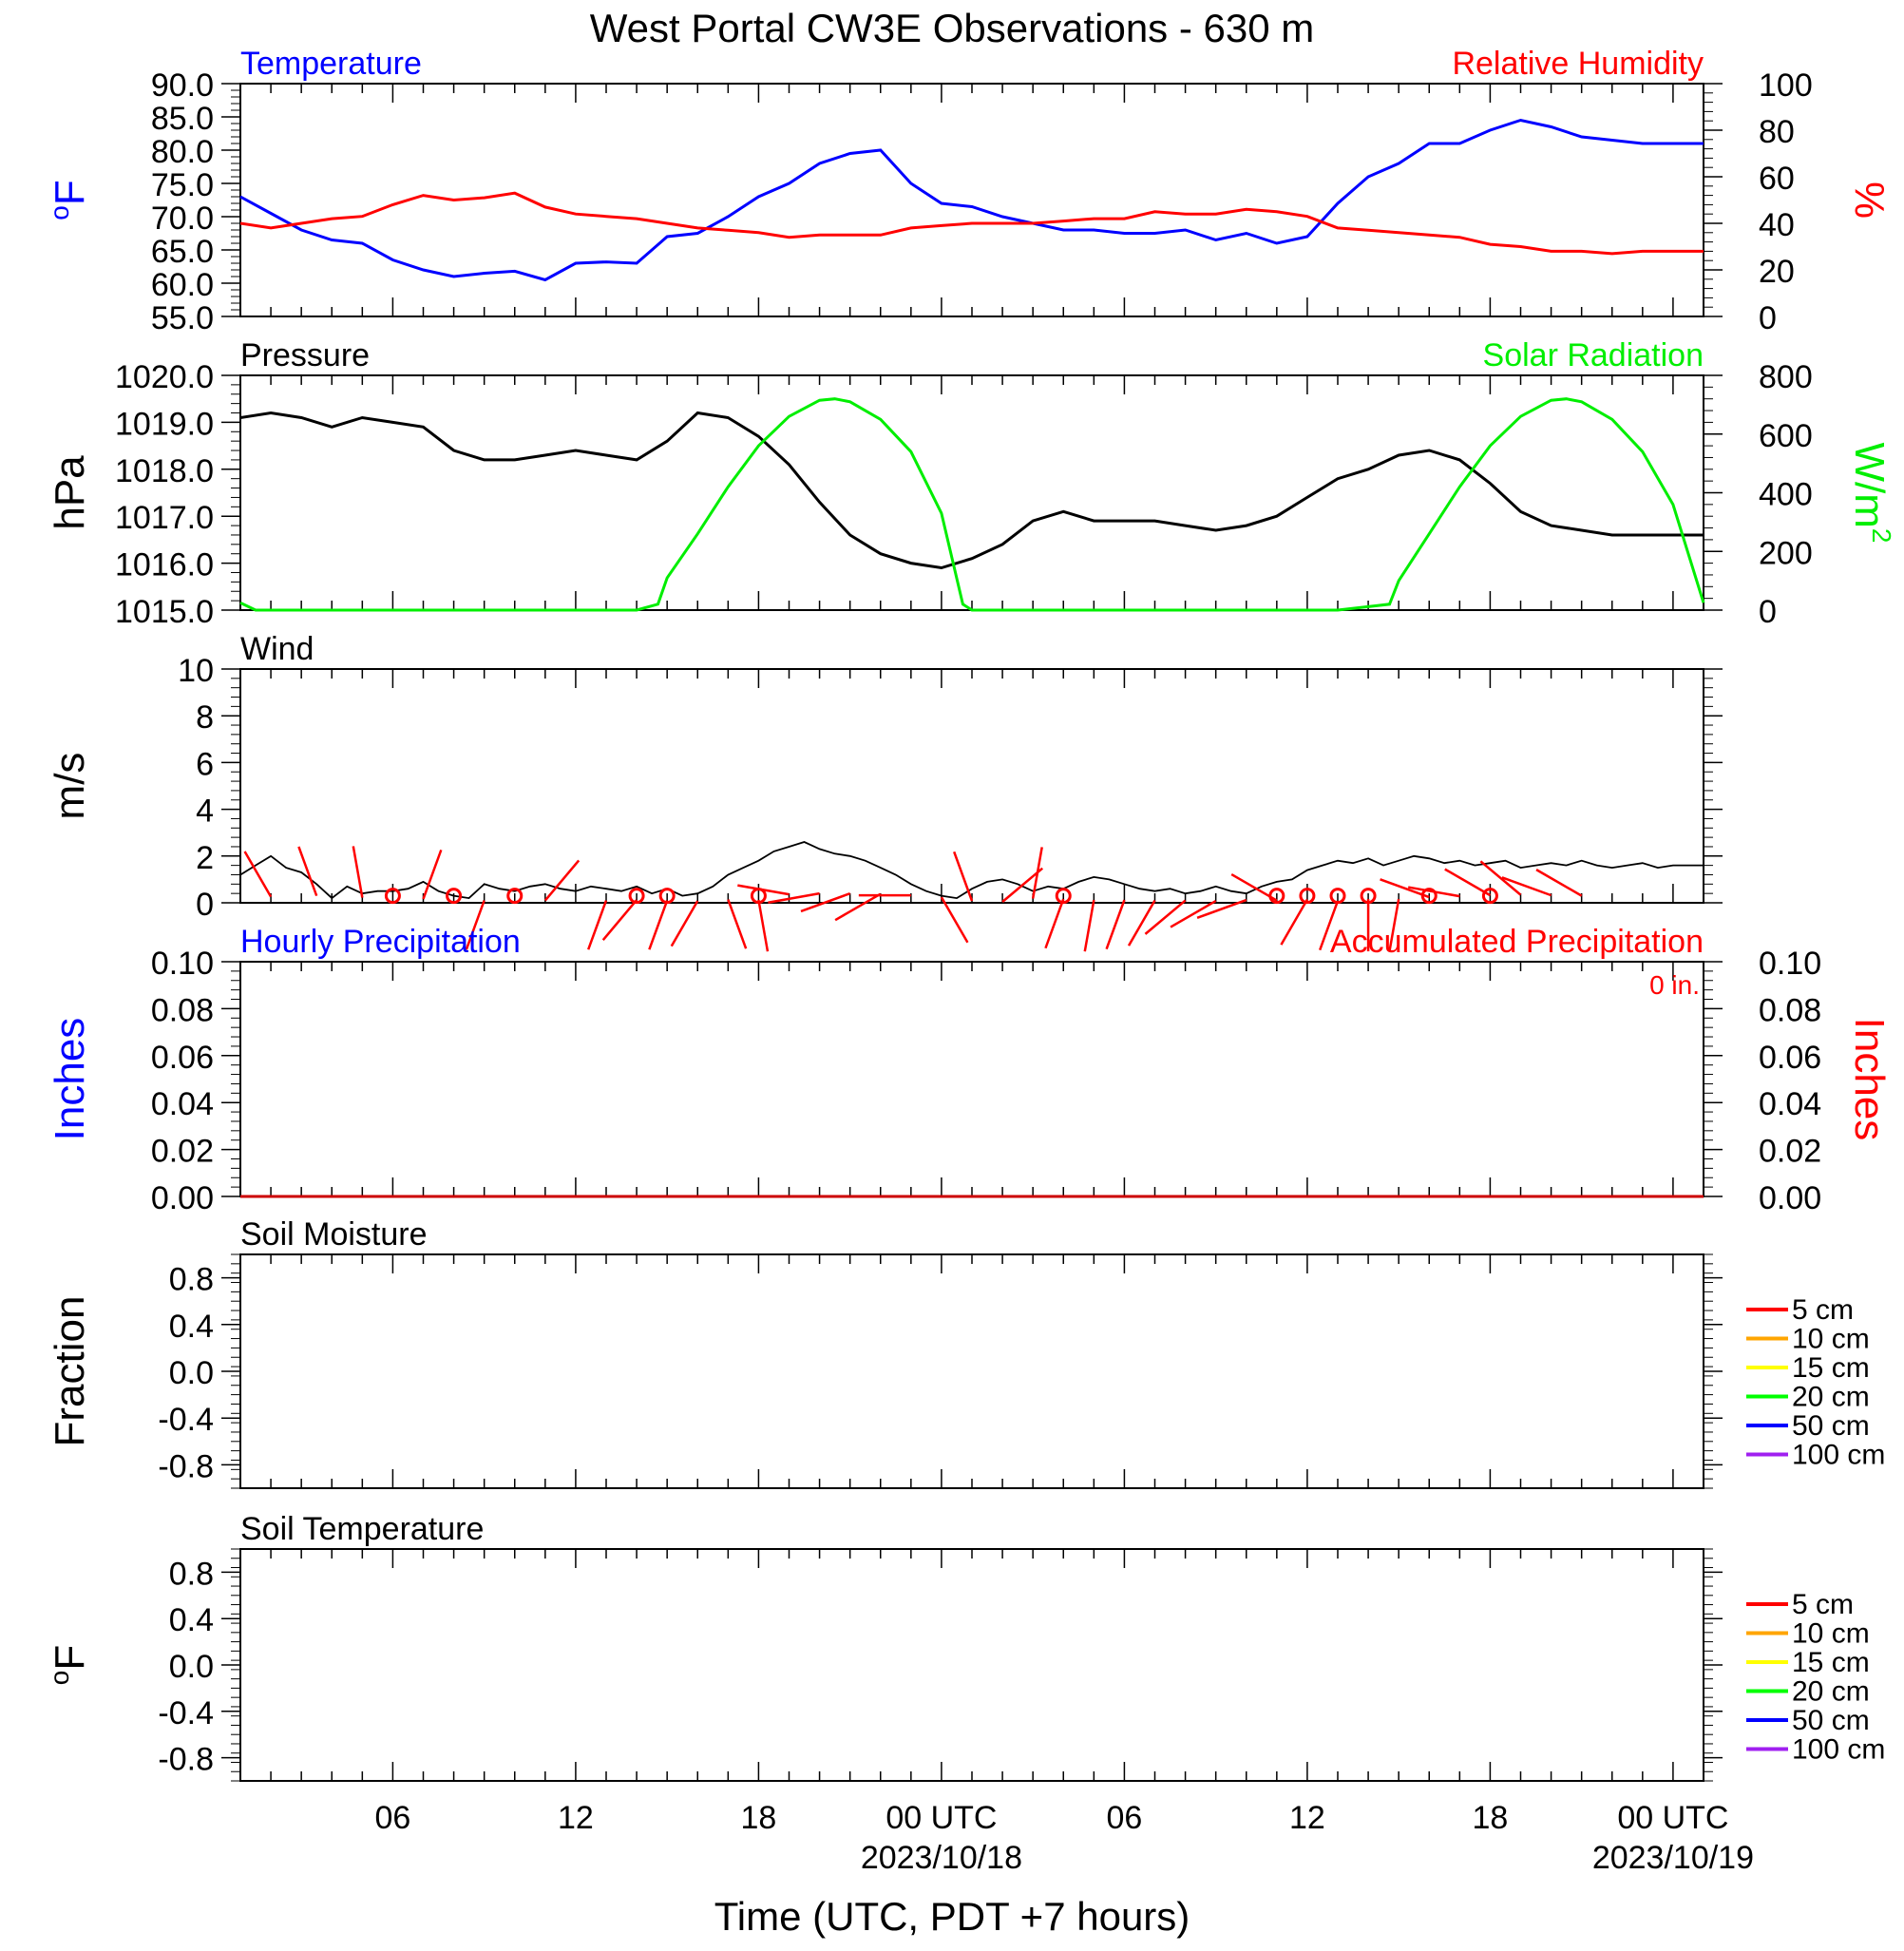 This screenshot has width=1904, height=1951. What do you see at coordinates (1777, 225) in the screenshot?
I see `y2-tick-label: 40` at bounding box center [1777, 225].